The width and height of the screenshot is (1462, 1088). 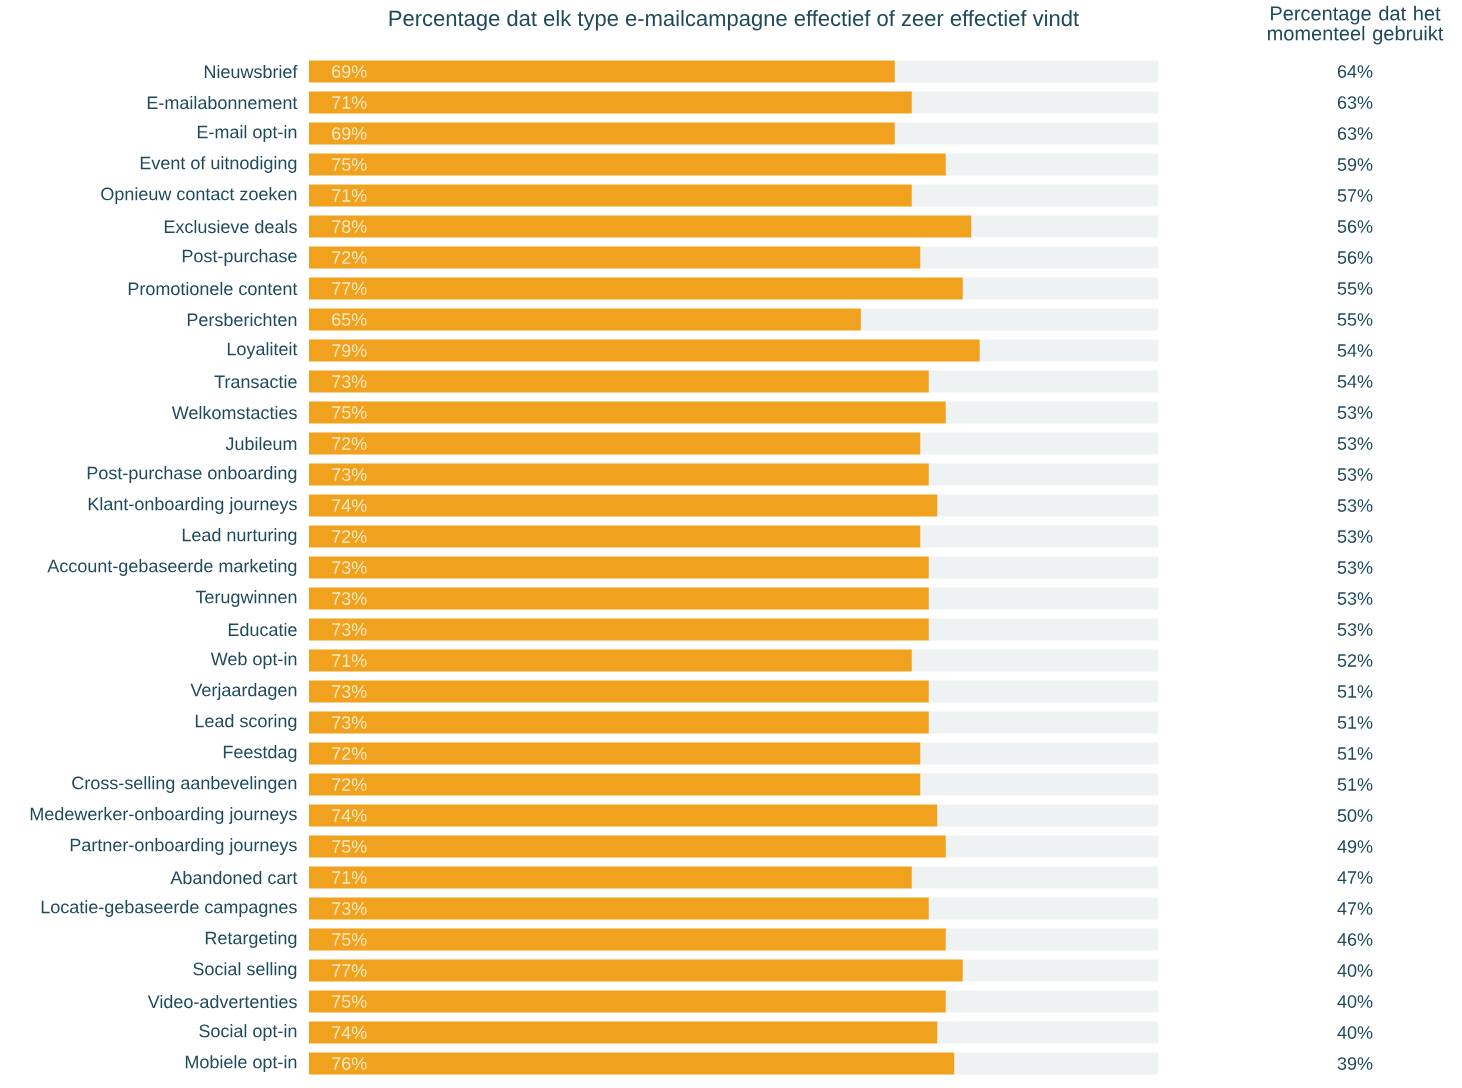 What do you see at coordinates (349, 133) in the screenshot?
I see `data-label: 69%` at bounding box center [349, 133].